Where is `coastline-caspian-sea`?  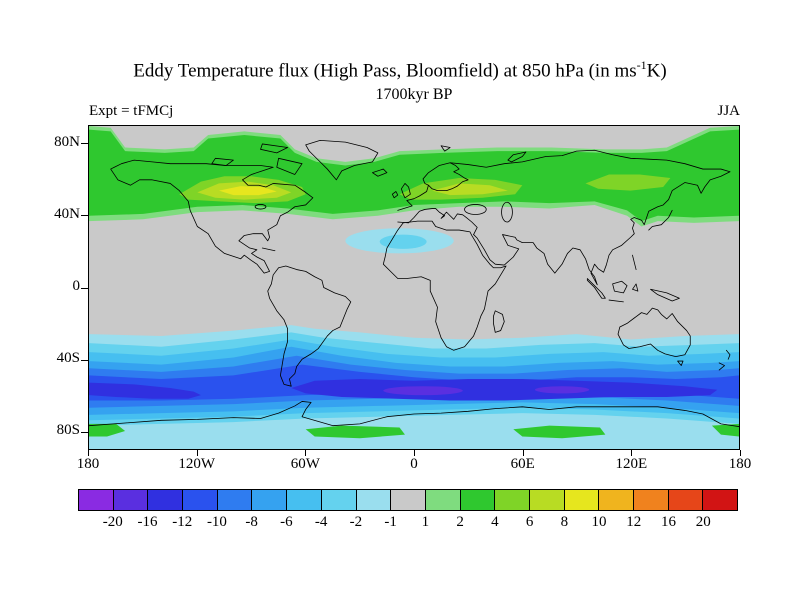
coastline-caspian-sea is located at coordinates (507, 212).